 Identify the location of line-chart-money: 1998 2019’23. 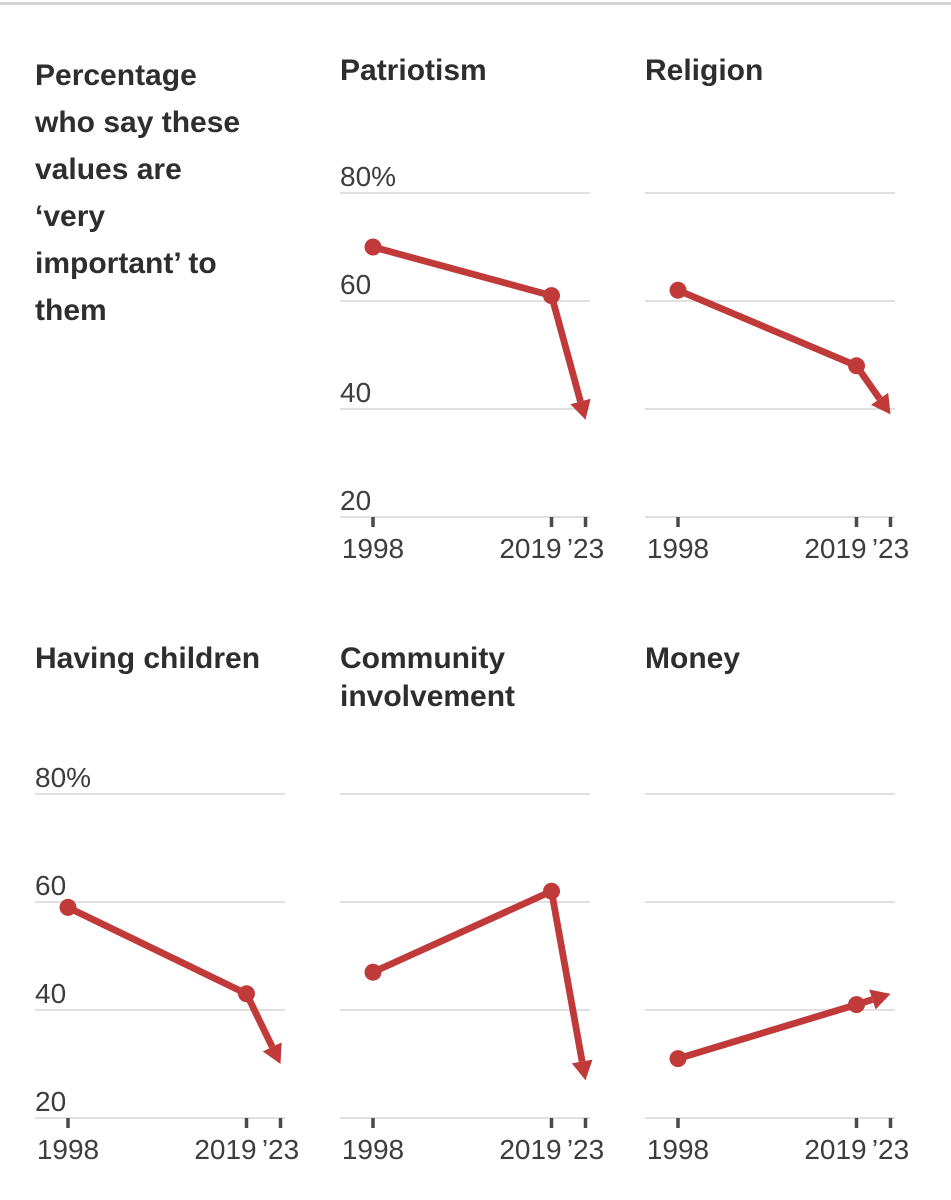
(777, 979).